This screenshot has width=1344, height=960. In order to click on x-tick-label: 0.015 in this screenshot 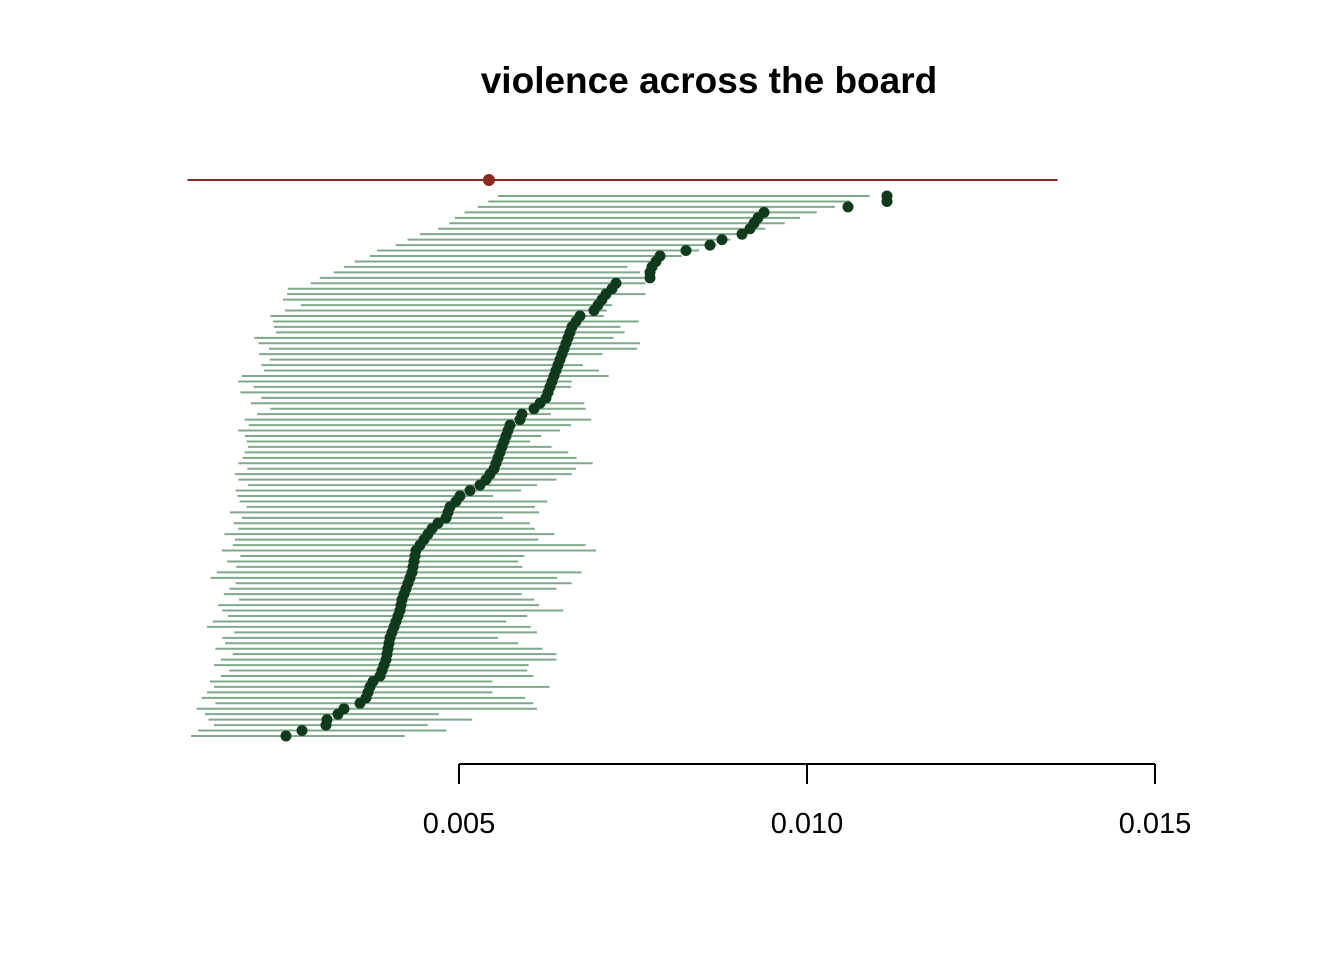, I will do `click(1155, 824)`.